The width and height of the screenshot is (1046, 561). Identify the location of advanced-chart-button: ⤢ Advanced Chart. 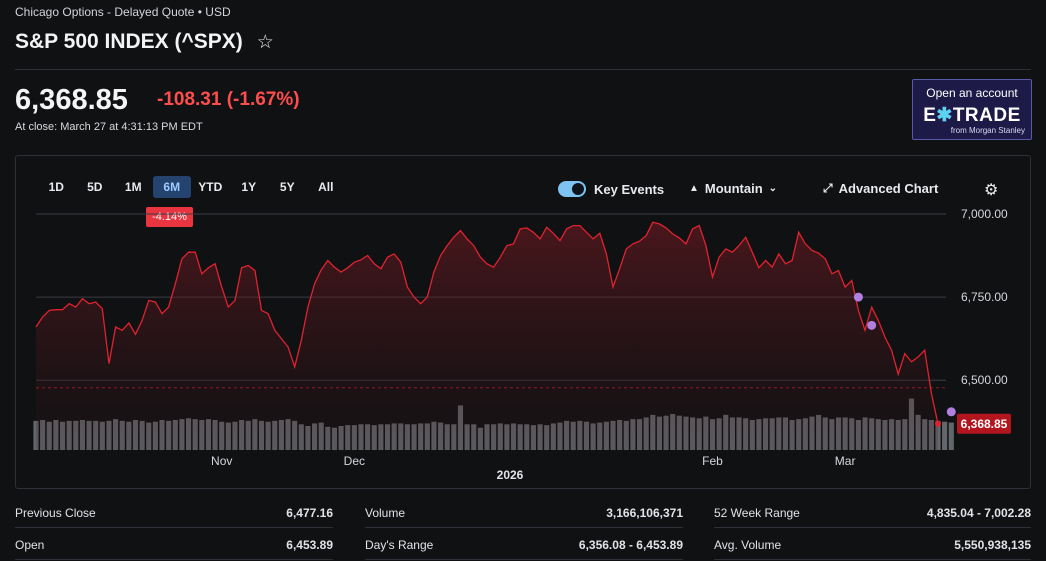
(880, 188).